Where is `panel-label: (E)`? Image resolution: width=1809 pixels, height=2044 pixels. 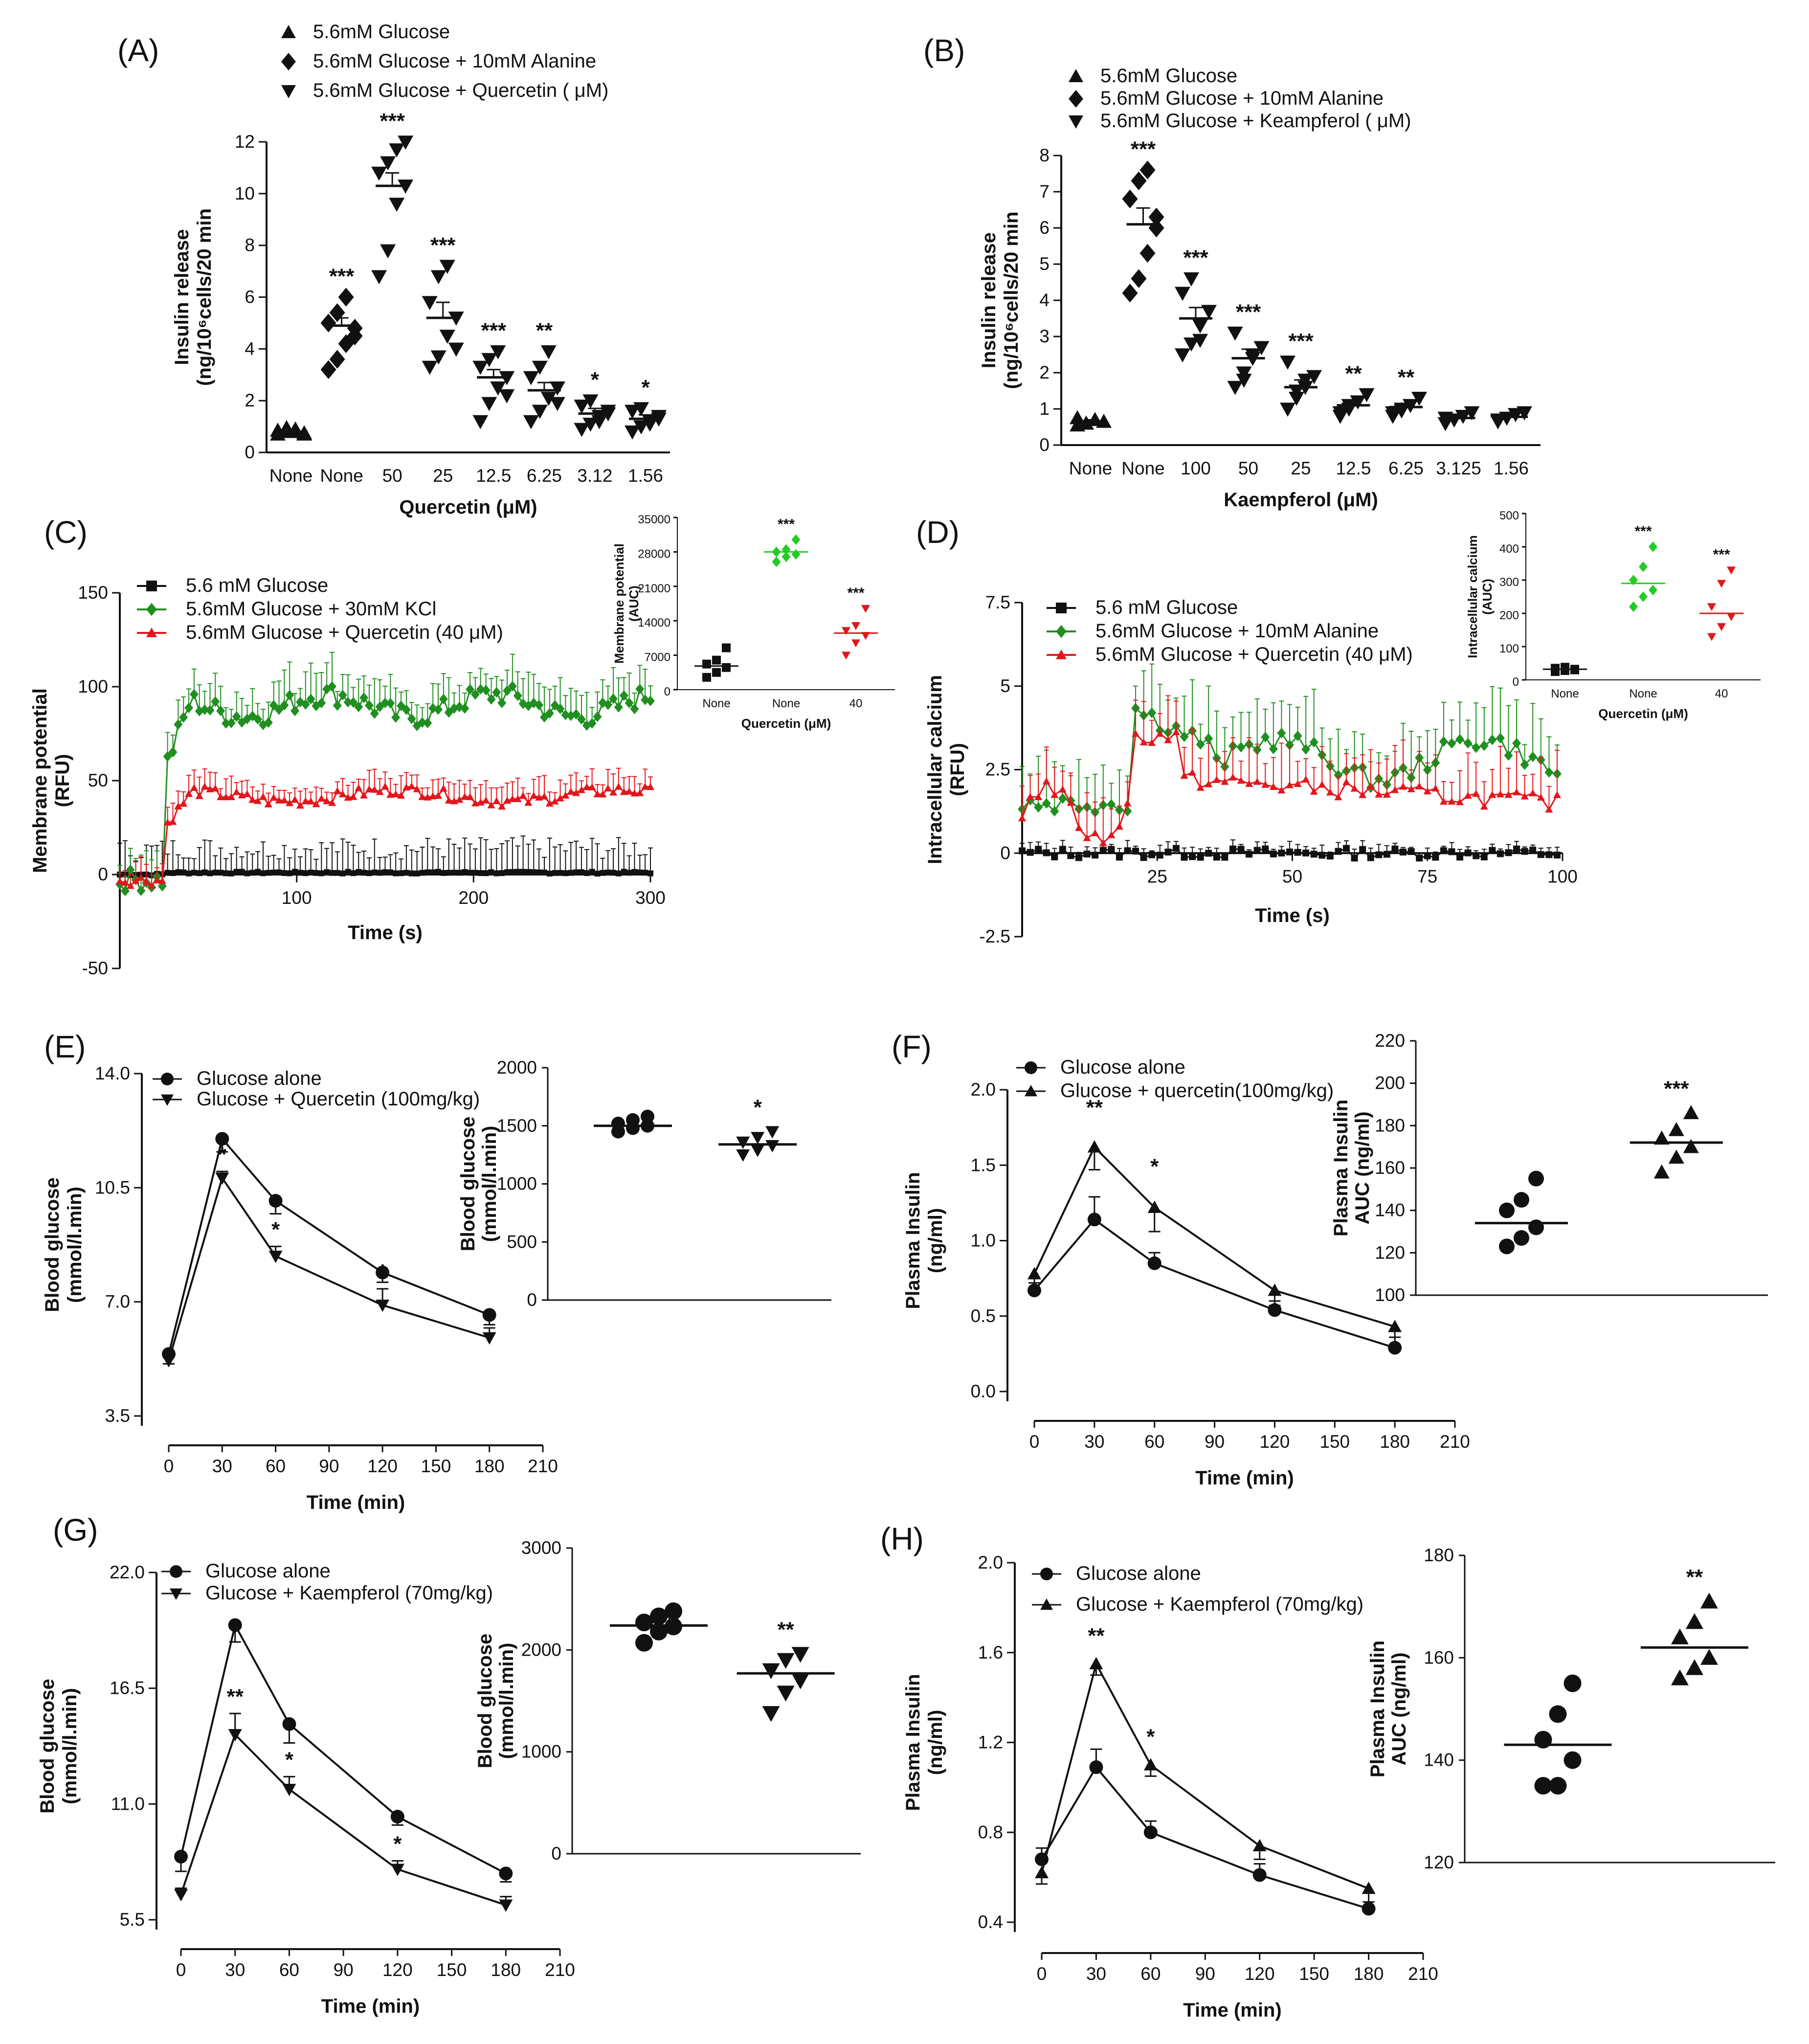
panel-label: (E) is located at coordinates (65, 1046).